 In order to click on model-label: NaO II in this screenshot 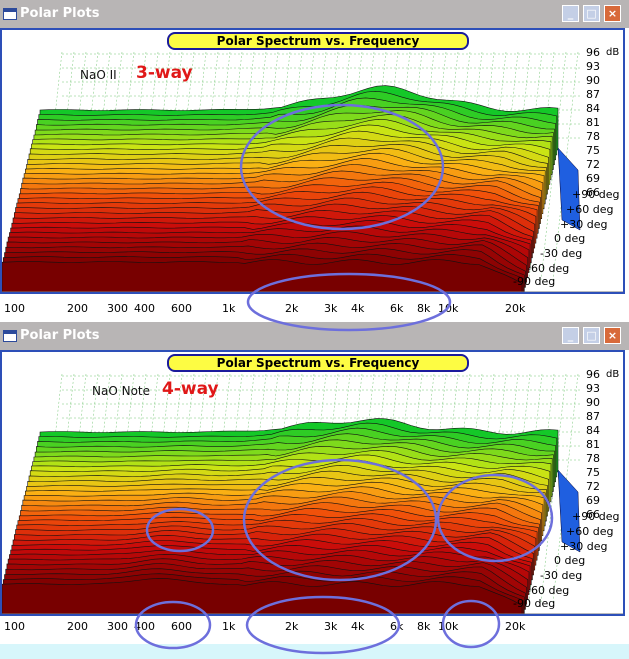, I will do `click(98, 75)`.